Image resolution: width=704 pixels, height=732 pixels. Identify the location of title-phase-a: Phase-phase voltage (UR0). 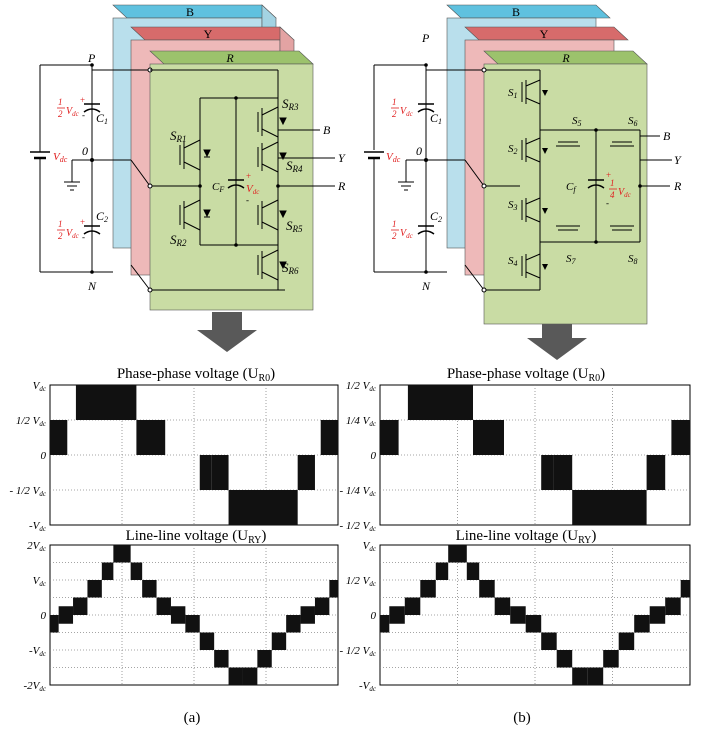
(196, 375).